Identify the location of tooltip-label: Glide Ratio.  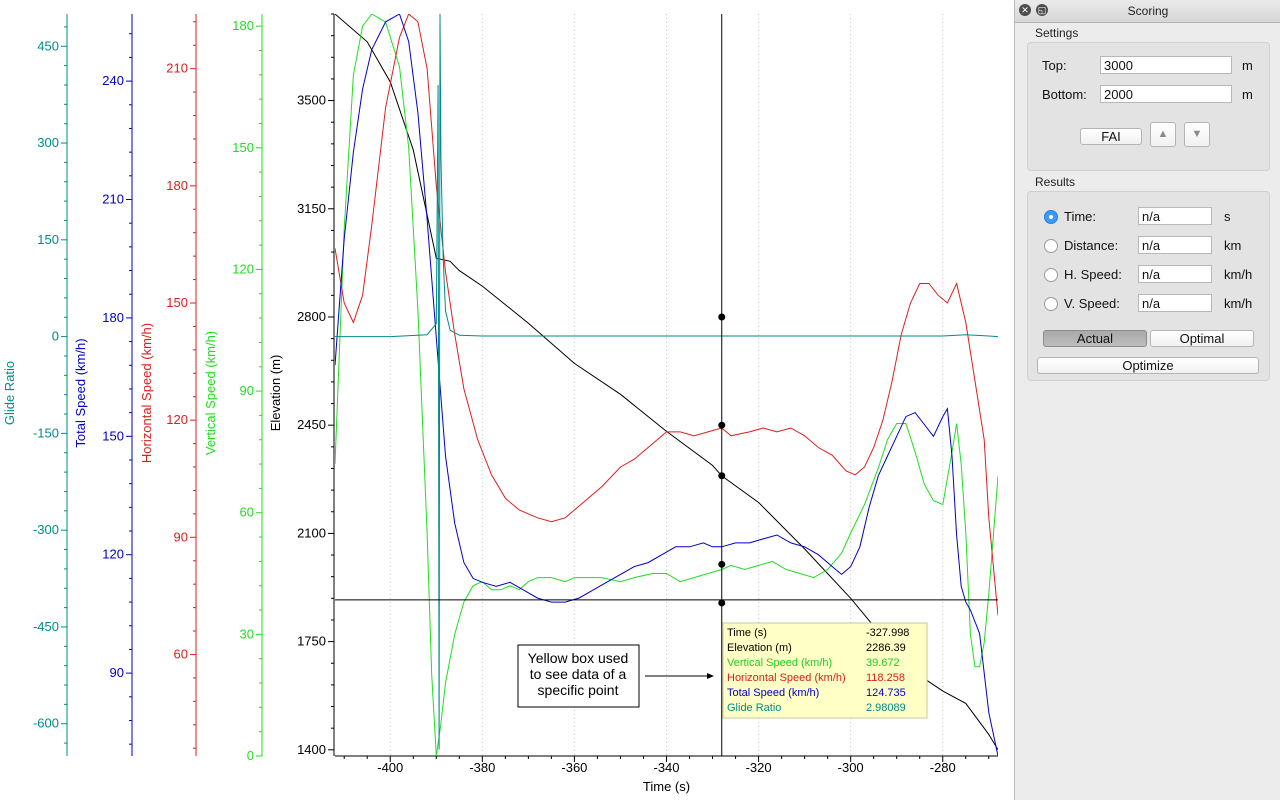
(754, 708).